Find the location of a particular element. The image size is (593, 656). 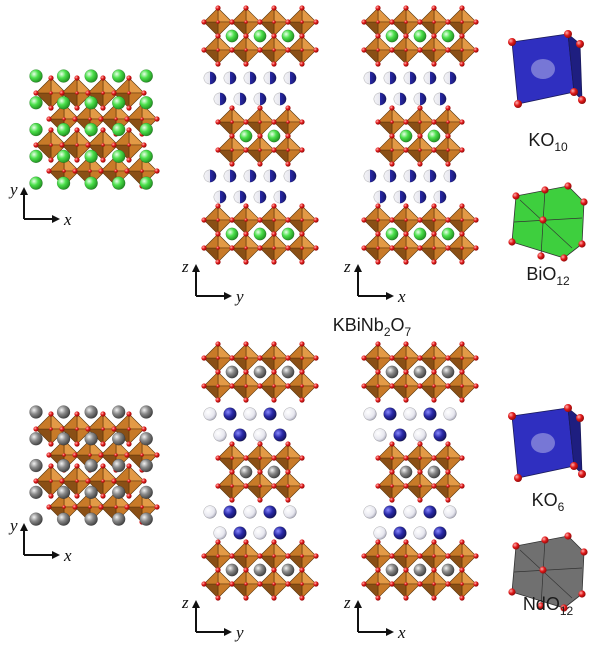

vertical-axis-label: y is located at coordinates (13, 525).